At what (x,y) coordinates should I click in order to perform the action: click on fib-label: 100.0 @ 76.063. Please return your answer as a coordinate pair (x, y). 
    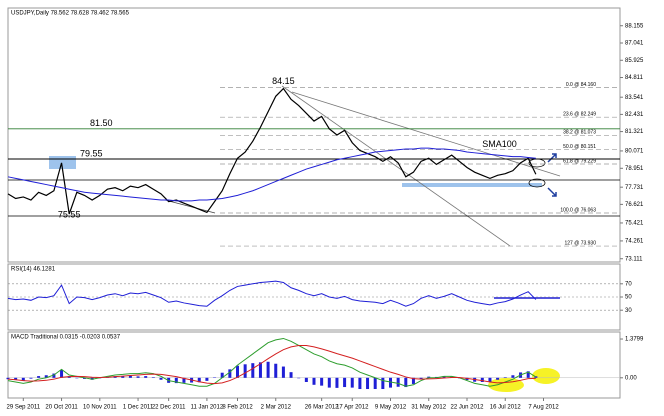
    Looking at the image, I should click on (578, 210).